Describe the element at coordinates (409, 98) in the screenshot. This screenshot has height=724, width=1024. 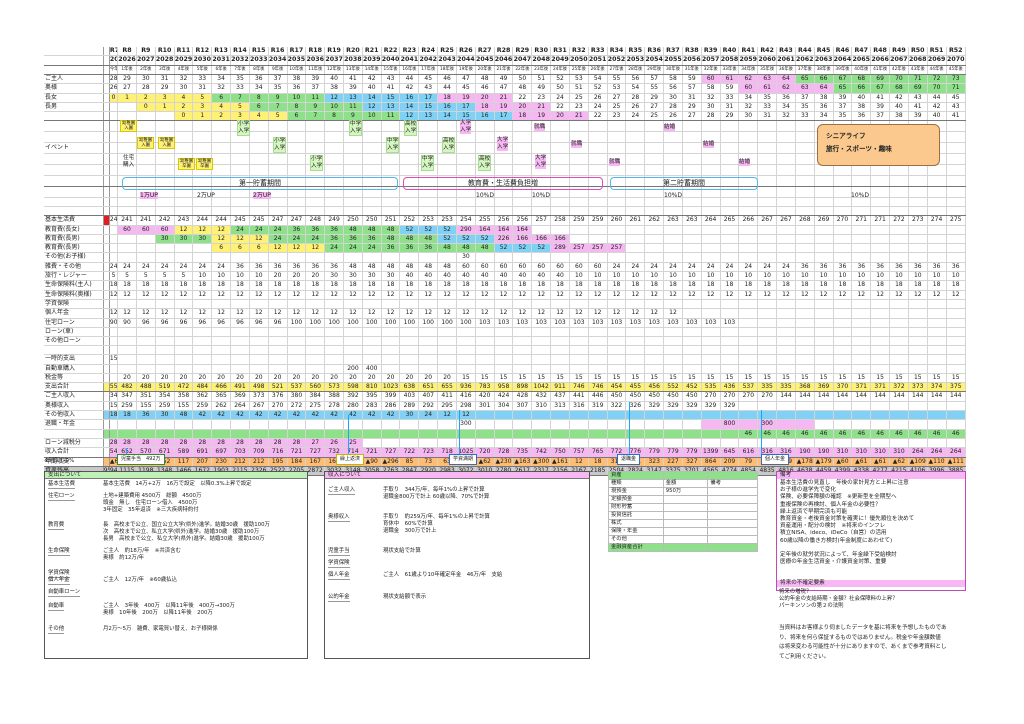
I see `table-cell: 16` at that location.